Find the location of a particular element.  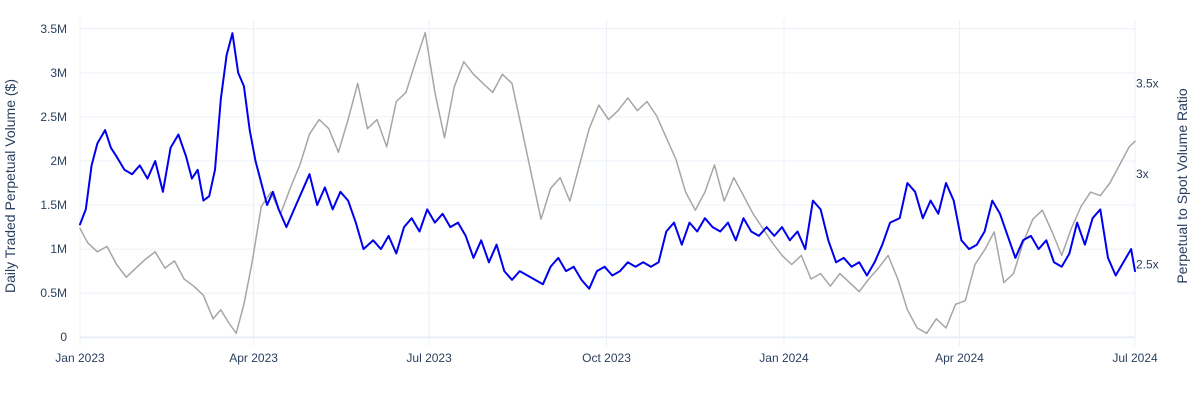

y-axis-left: 0 0.5M 1M 1.5M 2M 2.5M 3M 3.5M is located at coordinates (53, 183).